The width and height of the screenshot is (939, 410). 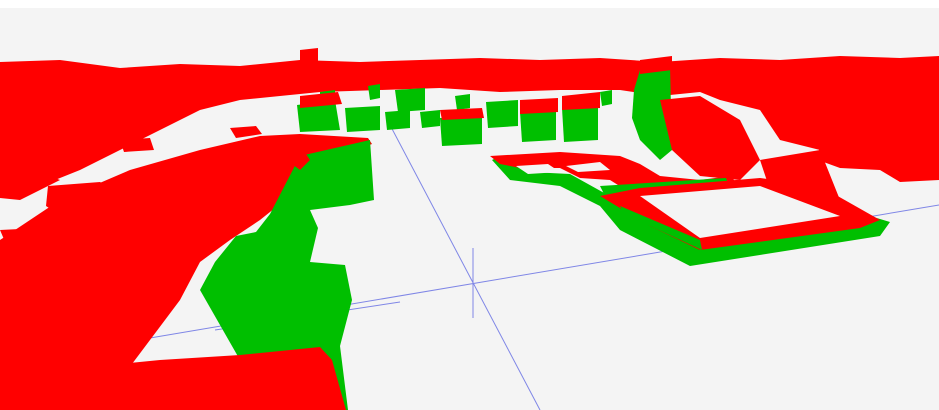 What do you see at coordinates (878, 157) in the screenshot?
I see `right-block` at bounding box center [878, 157].